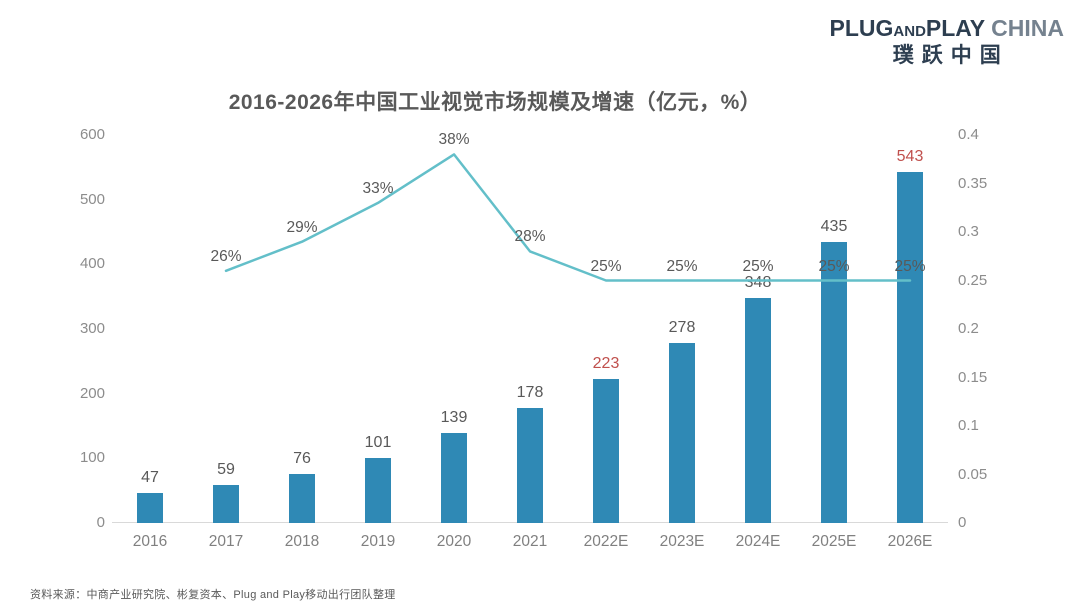 This screenshot has width=1080, height=608. I want to click on logo-china: CHINA, so click(1027, 28).